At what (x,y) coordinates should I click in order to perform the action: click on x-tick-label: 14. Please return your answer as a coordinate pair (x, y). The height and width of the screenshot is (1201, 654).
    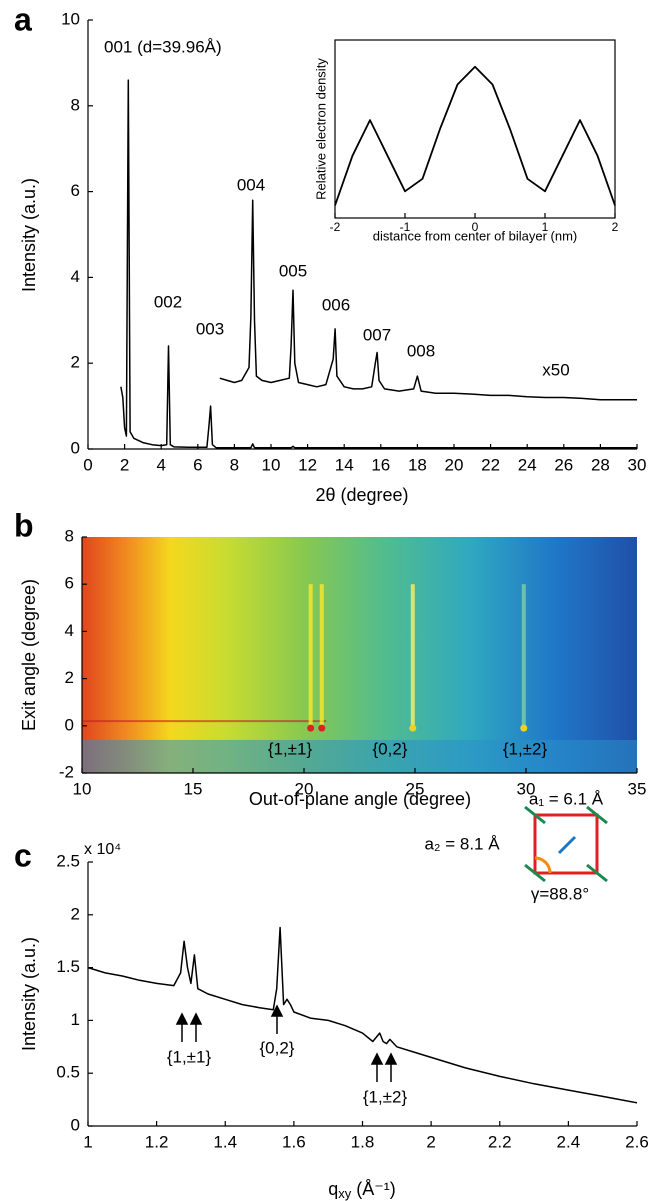
    Looking at the image, I should click on (344, 464).